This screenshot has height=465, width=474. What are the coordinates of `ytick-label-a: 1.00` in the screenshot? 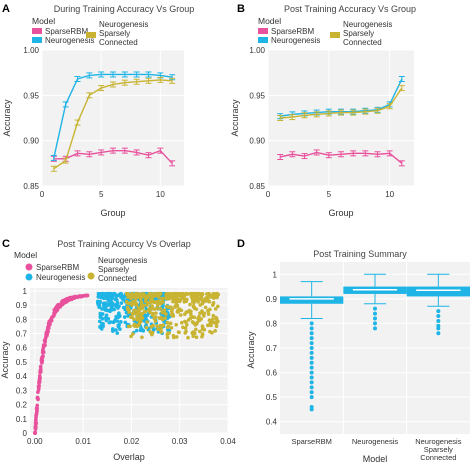 It's located at (31, 50).